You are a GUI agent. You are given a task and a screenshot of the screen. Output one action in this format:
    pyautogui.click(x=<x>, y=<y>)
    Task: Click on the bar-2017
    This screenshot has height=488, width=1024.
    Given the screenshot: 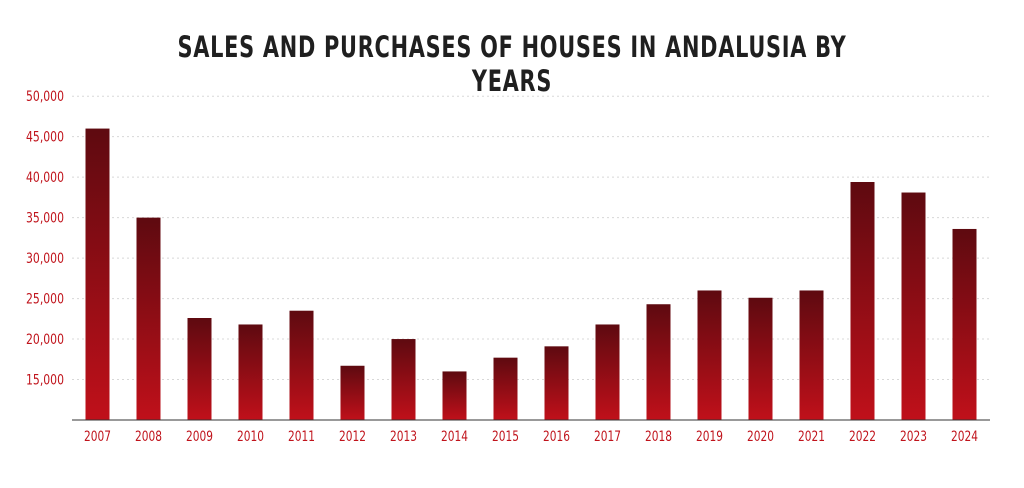 What is the action you would take?
    pyautogui.click(x=607, y=372)
    